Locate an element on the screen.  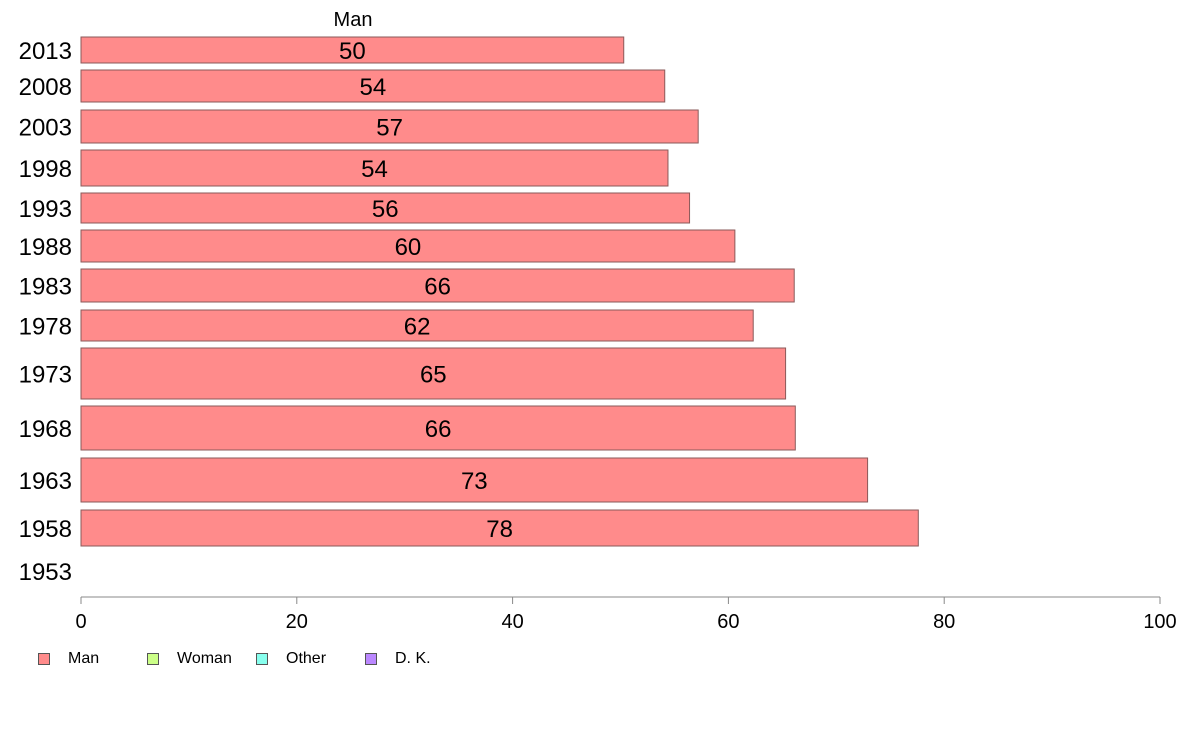
legend-item-other: Other is located at coordinates (310, 659).